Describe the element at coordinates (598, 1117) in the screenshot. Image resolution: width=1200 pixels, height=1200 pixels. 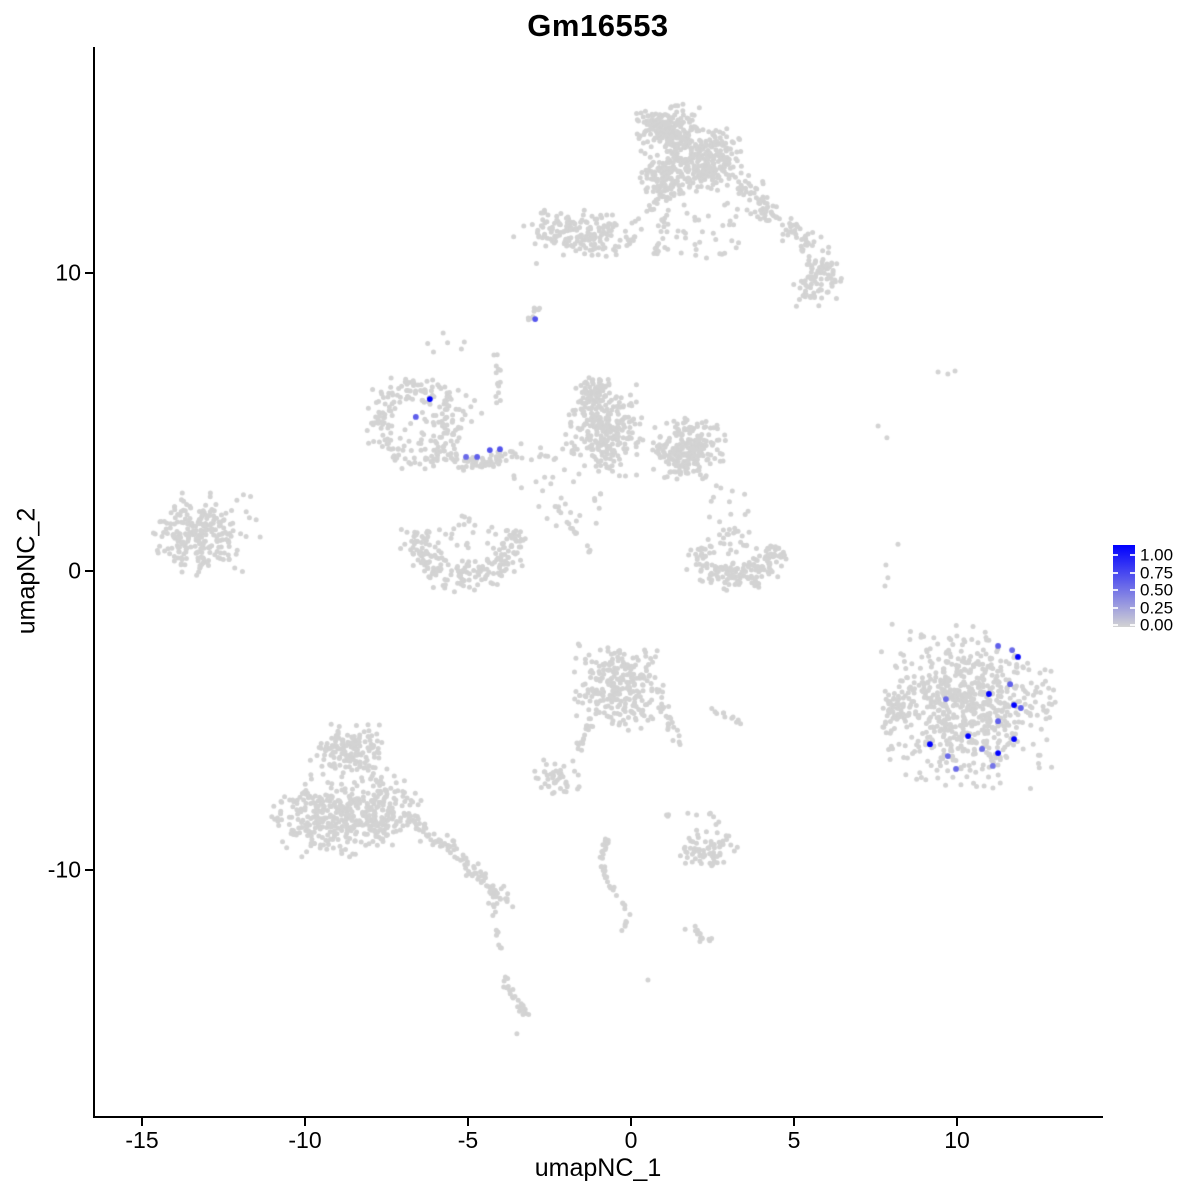
I see `x-axis-line` at that location.